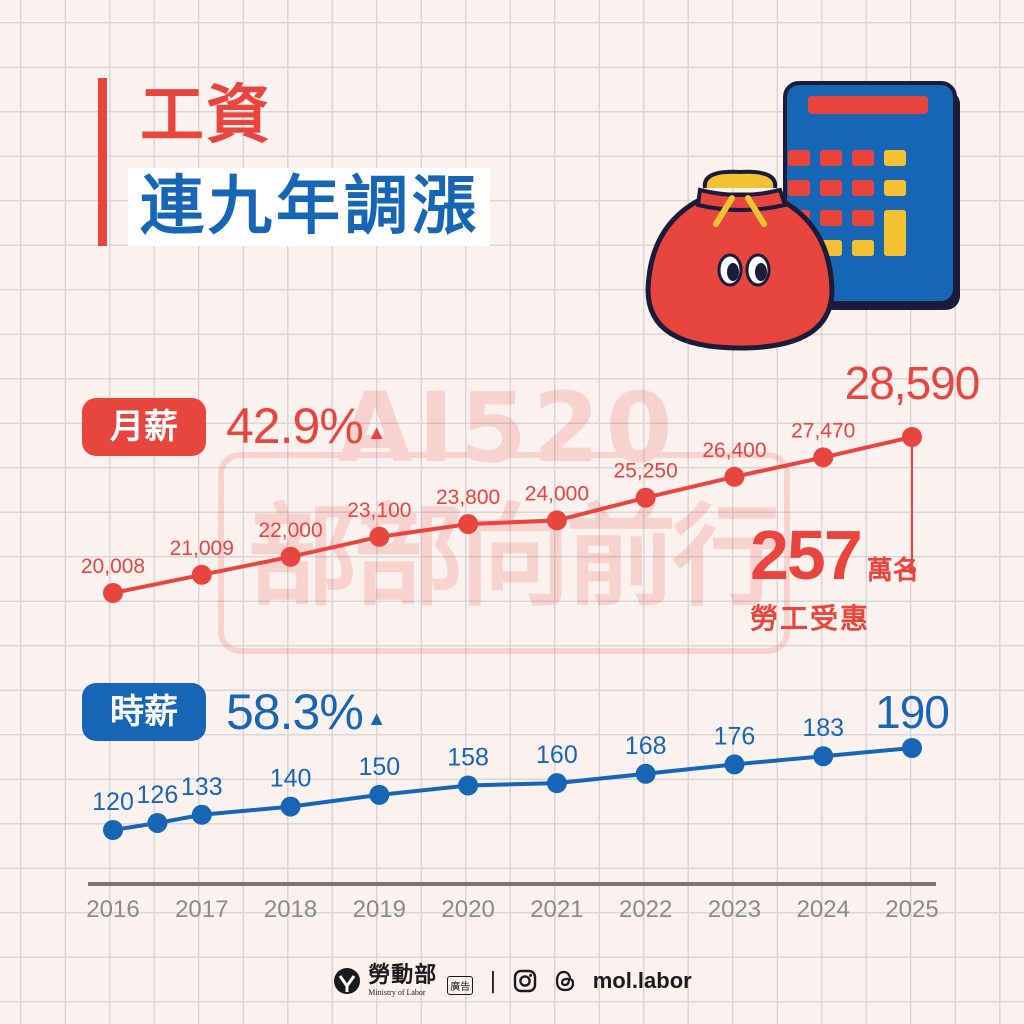 The height and width of the screenshot is (1024, 1024). Describe the element at coordinates (201, 909) in the screenshot. I see `x-tick-label: 2017` at that location.